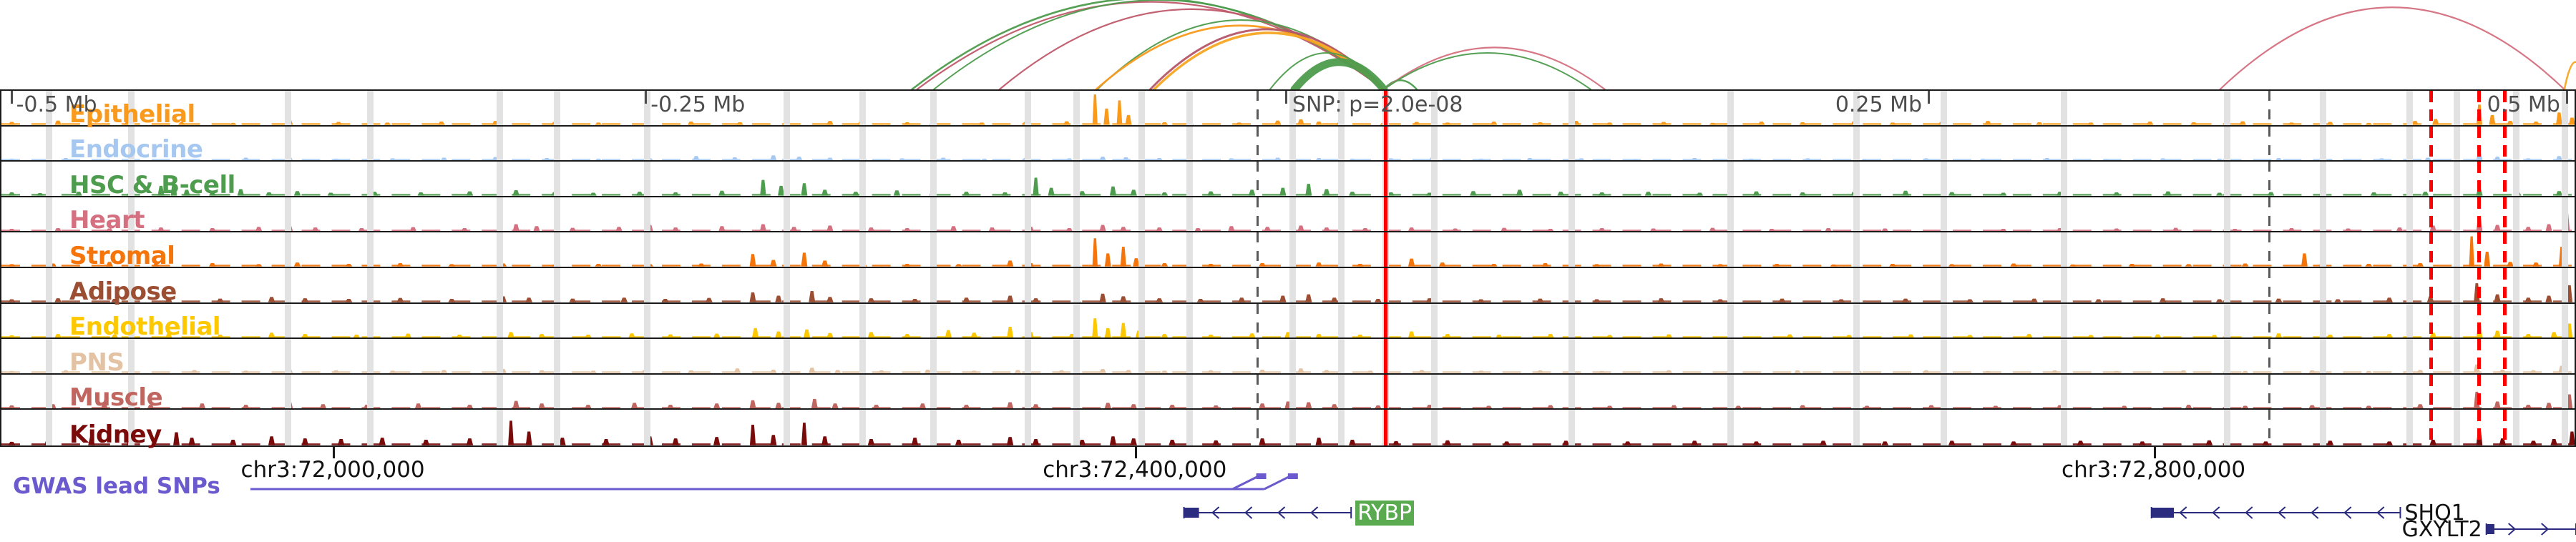 The width and height of the screenshot is (2576, 542). Describe the element at coordinates (97, 362) in the screenshot. I see `track-label: PNS` at that location.